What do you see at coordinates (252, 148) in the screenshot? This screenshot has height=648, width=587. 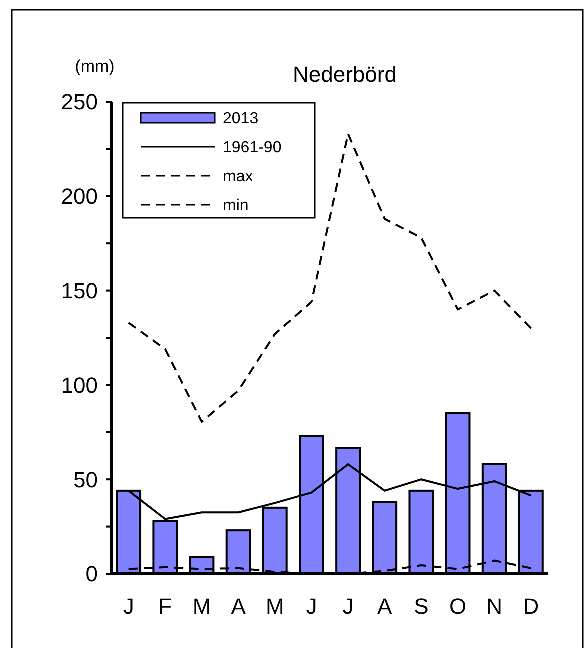 I see `legend-label: 1961-90` at bounding box center [252, 148].